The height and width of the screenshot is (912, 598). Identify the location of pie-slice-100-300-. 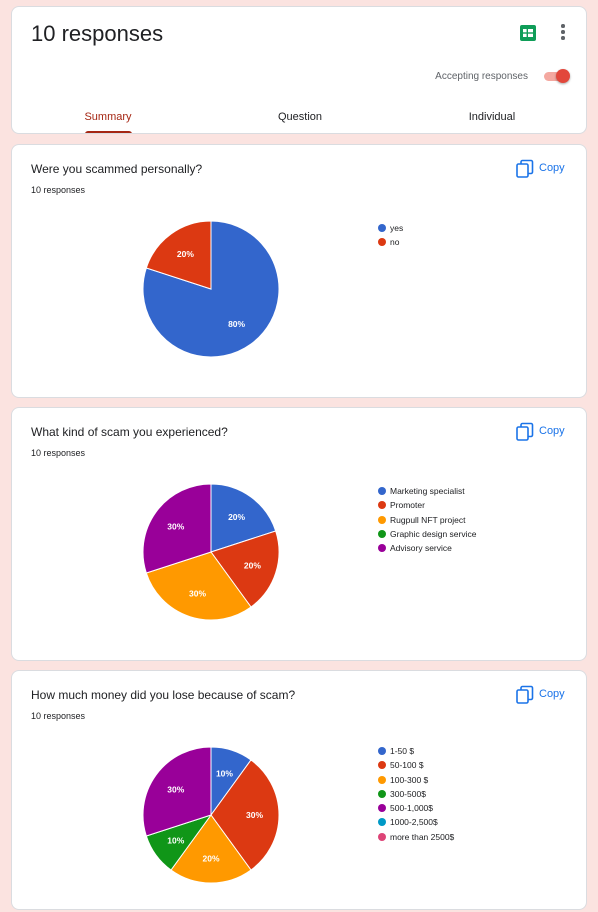
(211, 849).